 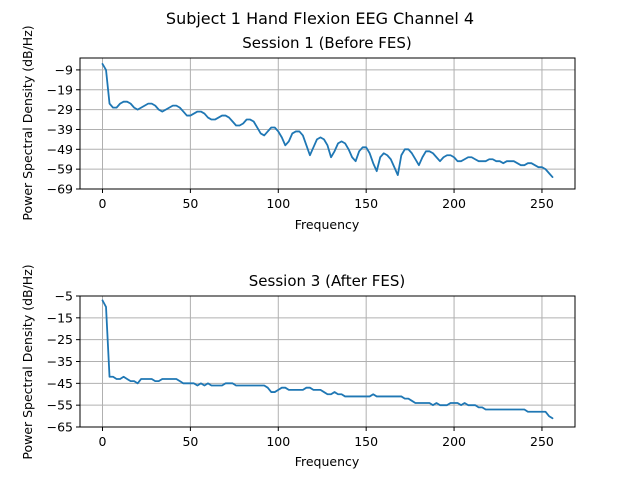 What do you see at coordinates (542, 441) in the screenshot?
I see `x-tick-label-session-3-5: 250` at bounding box center [542, 441].